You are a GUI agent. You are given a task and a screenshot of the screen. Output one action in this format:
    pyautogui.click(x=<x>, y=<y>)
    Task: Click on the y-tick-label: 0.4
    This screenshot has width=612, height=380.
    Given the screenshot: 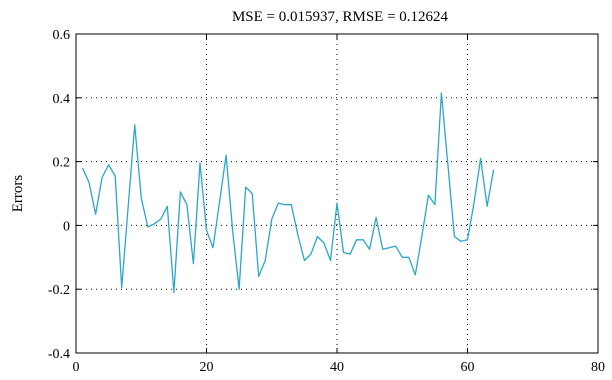 What is the action you would take?
    pyautogui.click(x=62, y=99)
    